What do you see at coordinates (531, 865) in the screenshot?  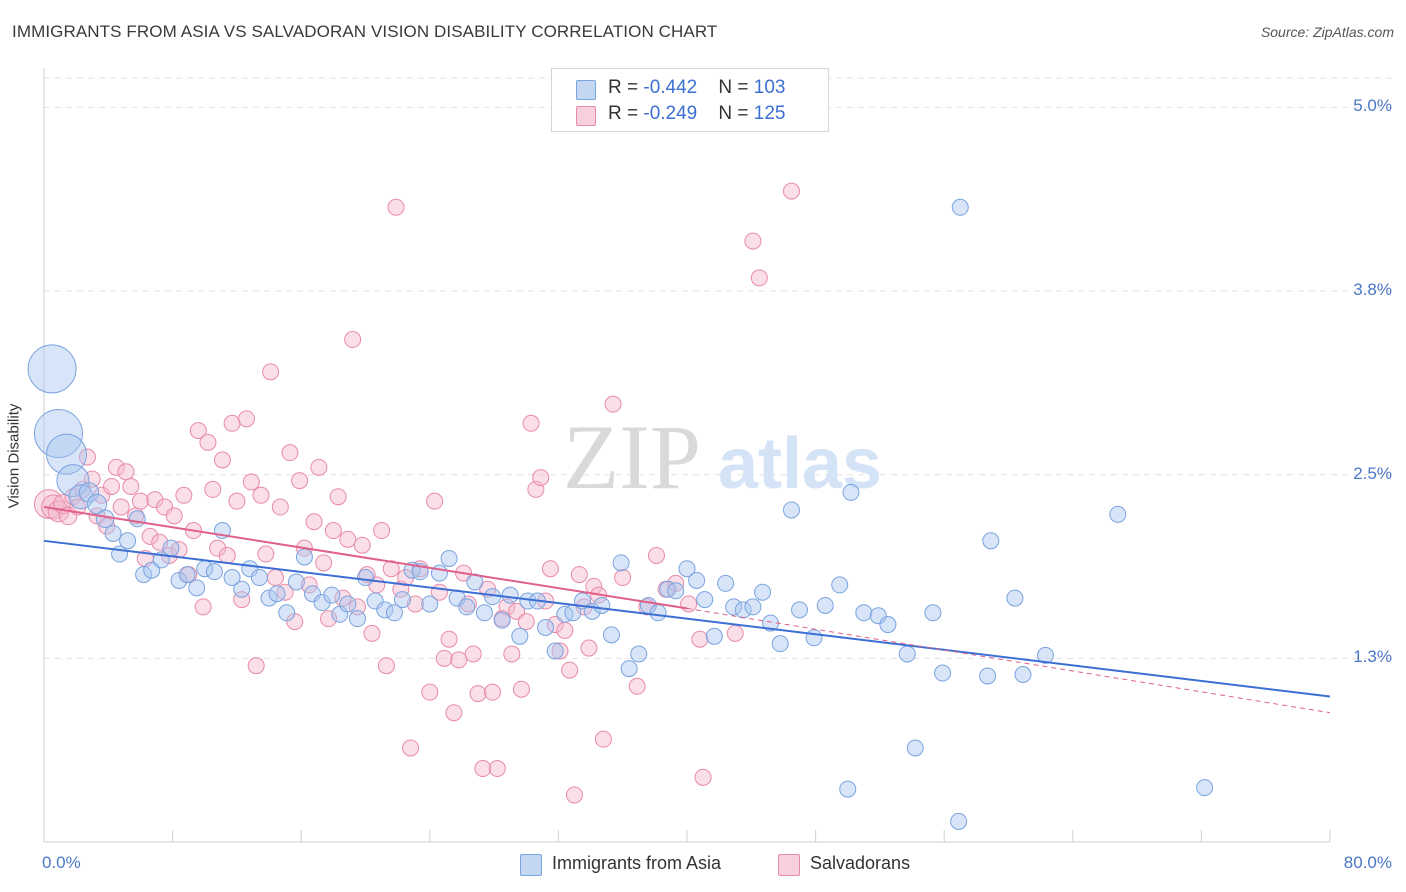 I see `asia-legend-swatch` at bounding box center [531, 865].